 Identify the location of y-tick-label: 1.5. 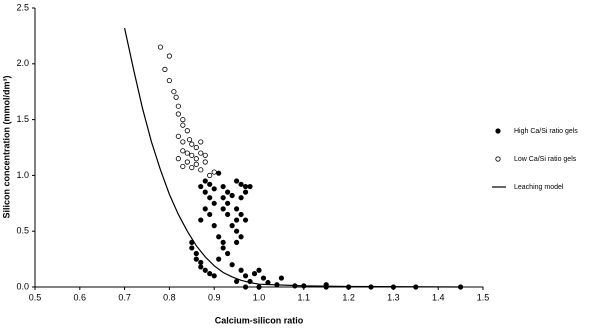
(22, 119).